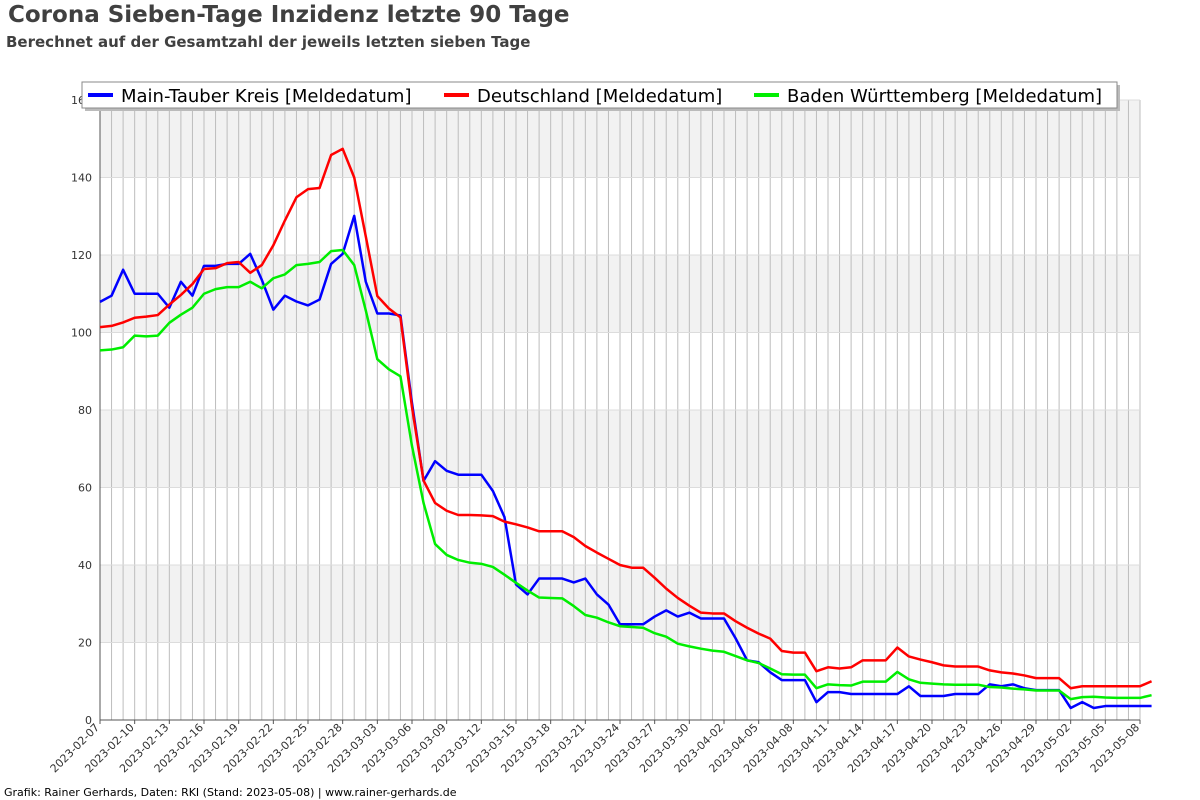 The width and height of the screenshot is (1200, 800). Describe the element at coordinates (81, 333) in the screenshot. I see `y-tick-label: 100` at that location.